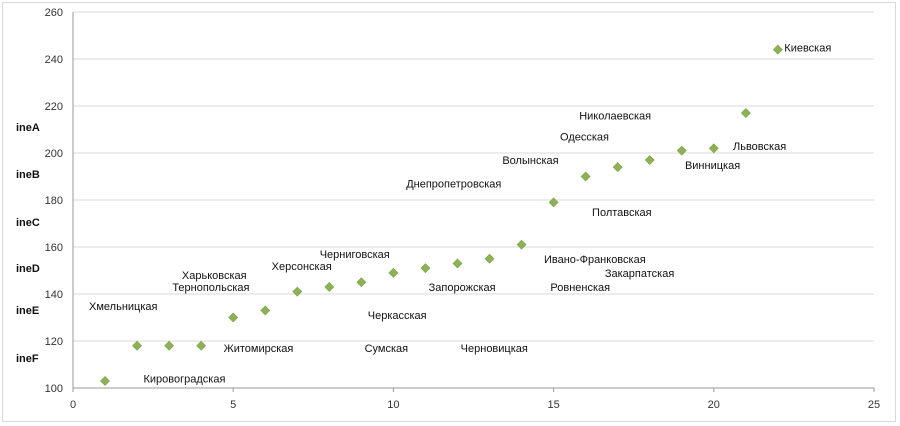  Describe the element at coordinates (595, 260) in the screenshot. I see `point-label: Ивано-Франковская` at that location.